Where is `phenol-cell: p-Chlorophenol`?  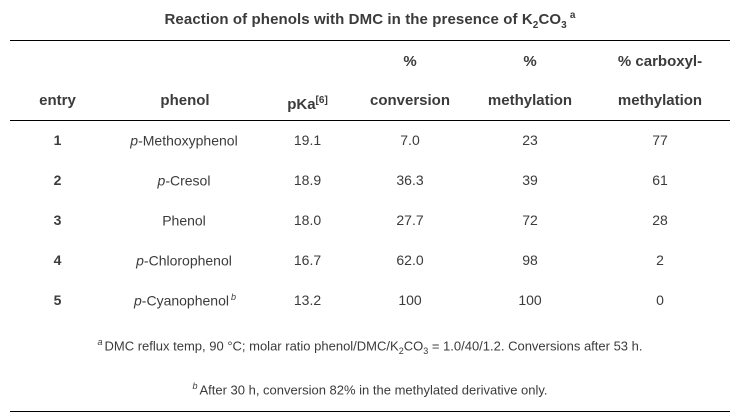 phenol-cell: p-Chlorophenol is located at coordinates (185, 260).